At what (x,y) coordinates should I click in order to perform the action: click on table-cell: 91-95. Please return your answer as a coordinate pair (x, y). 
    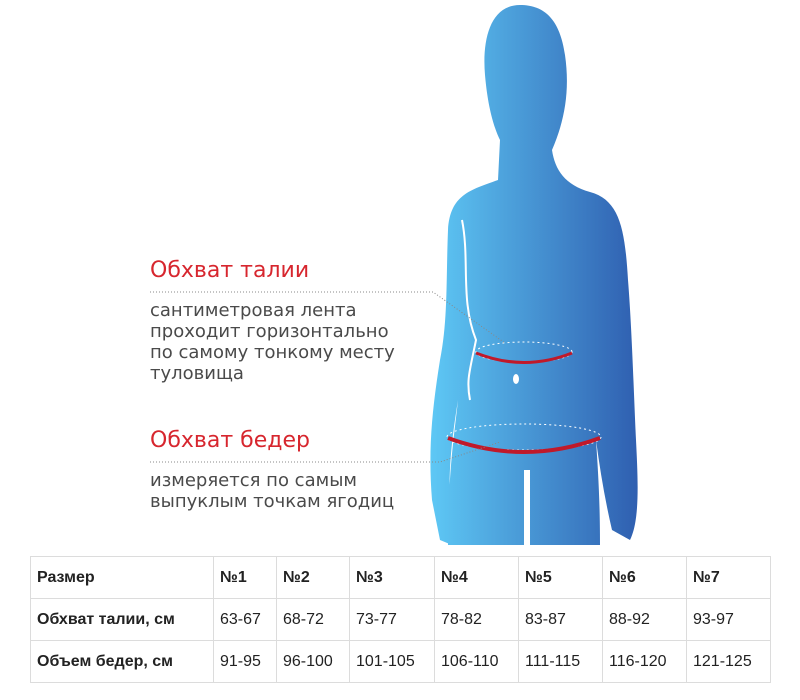
    Looking at the image, I should click on (245, 661).